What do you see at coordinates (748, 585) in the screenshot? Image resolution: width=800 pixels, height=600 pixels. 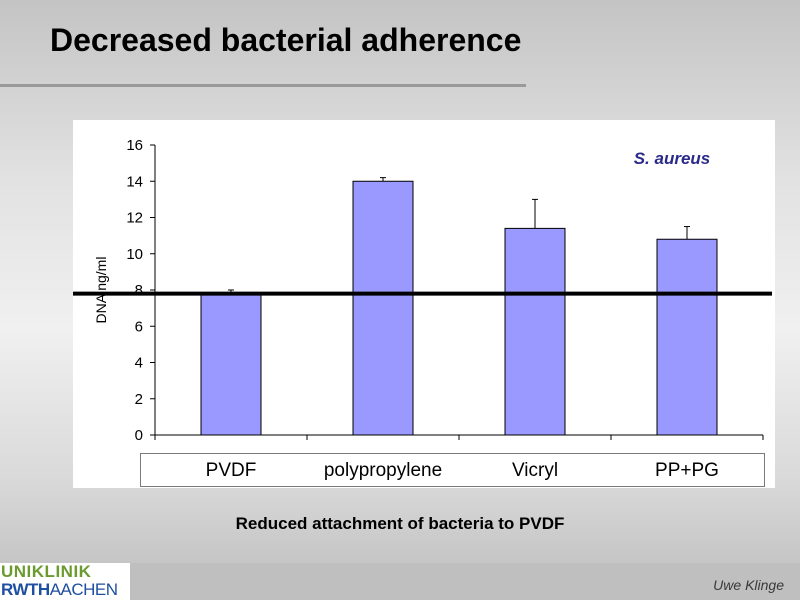 I see `author-name: Uwe Klinge` at bounding box center [748, 585].